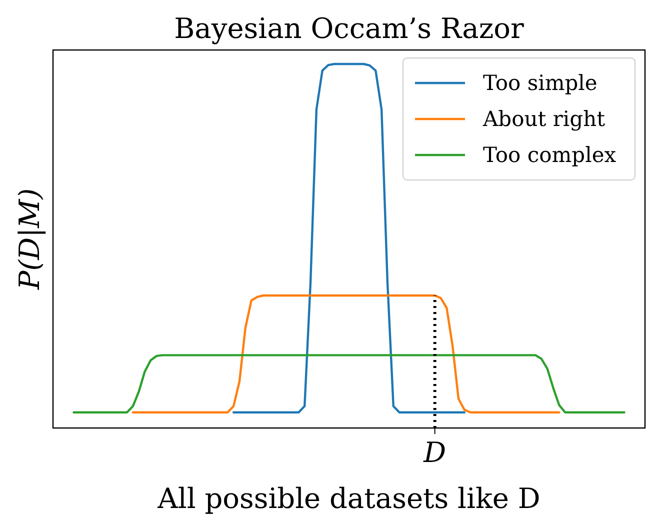 The height and width of the screenshot is (530, 656). I want to click on text: D, so click(434, 452).